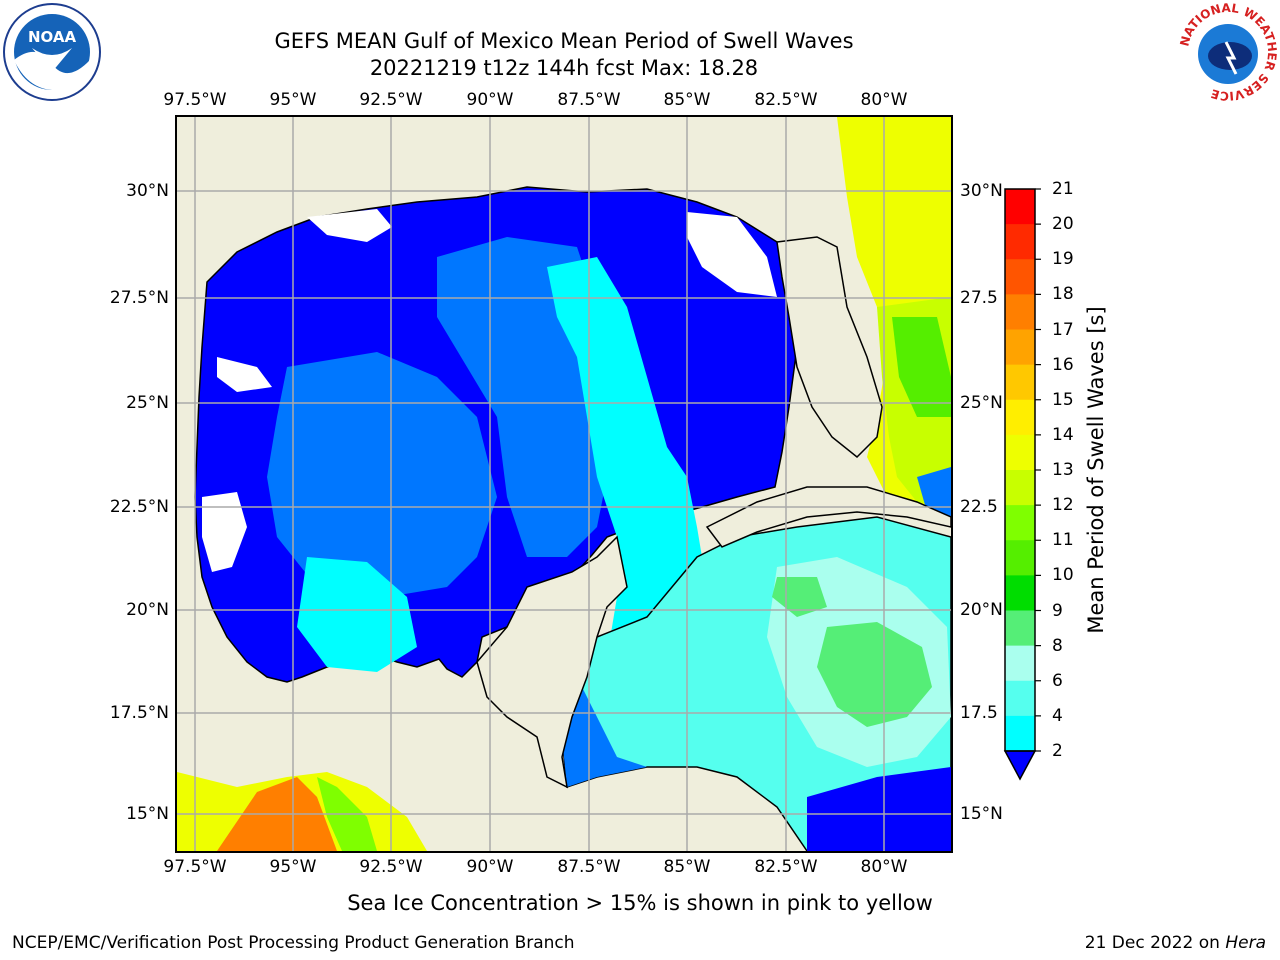 The height and width of the screenshot is (960, 1280). I want to click on lat-tick-left: 25°N, so click(147, 403).